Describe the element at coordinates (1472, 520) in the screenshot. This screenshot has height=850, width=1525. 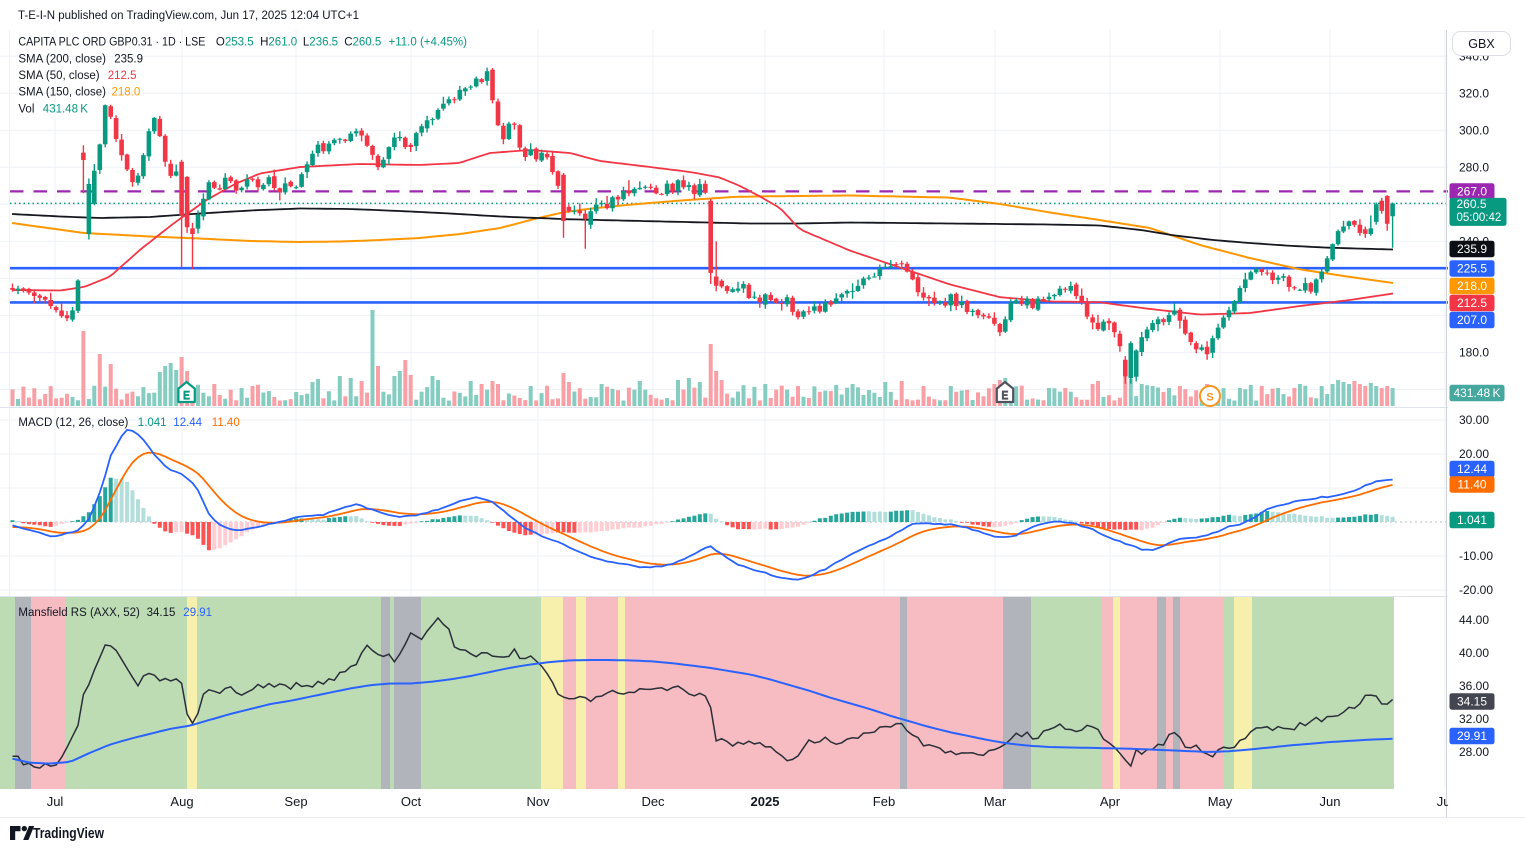
I see `svg-text: 1.041` at that location.